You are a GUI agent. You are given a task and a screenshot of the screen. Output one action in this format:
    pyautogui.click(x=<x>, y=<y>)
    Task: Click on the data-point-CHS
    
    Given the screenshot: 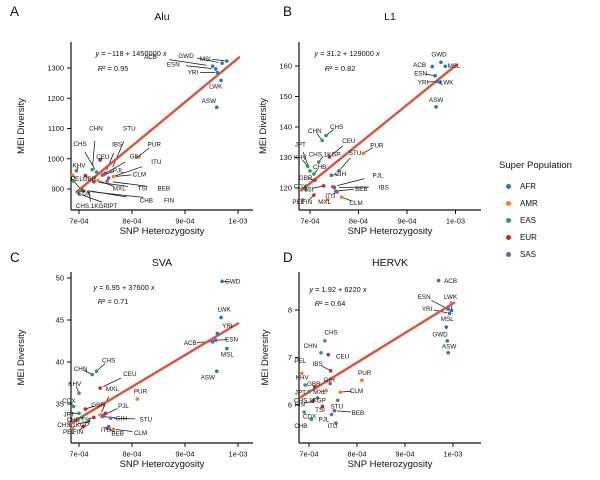 What is the action you would take?
    pyautogui.click(x=96, y=172)
    